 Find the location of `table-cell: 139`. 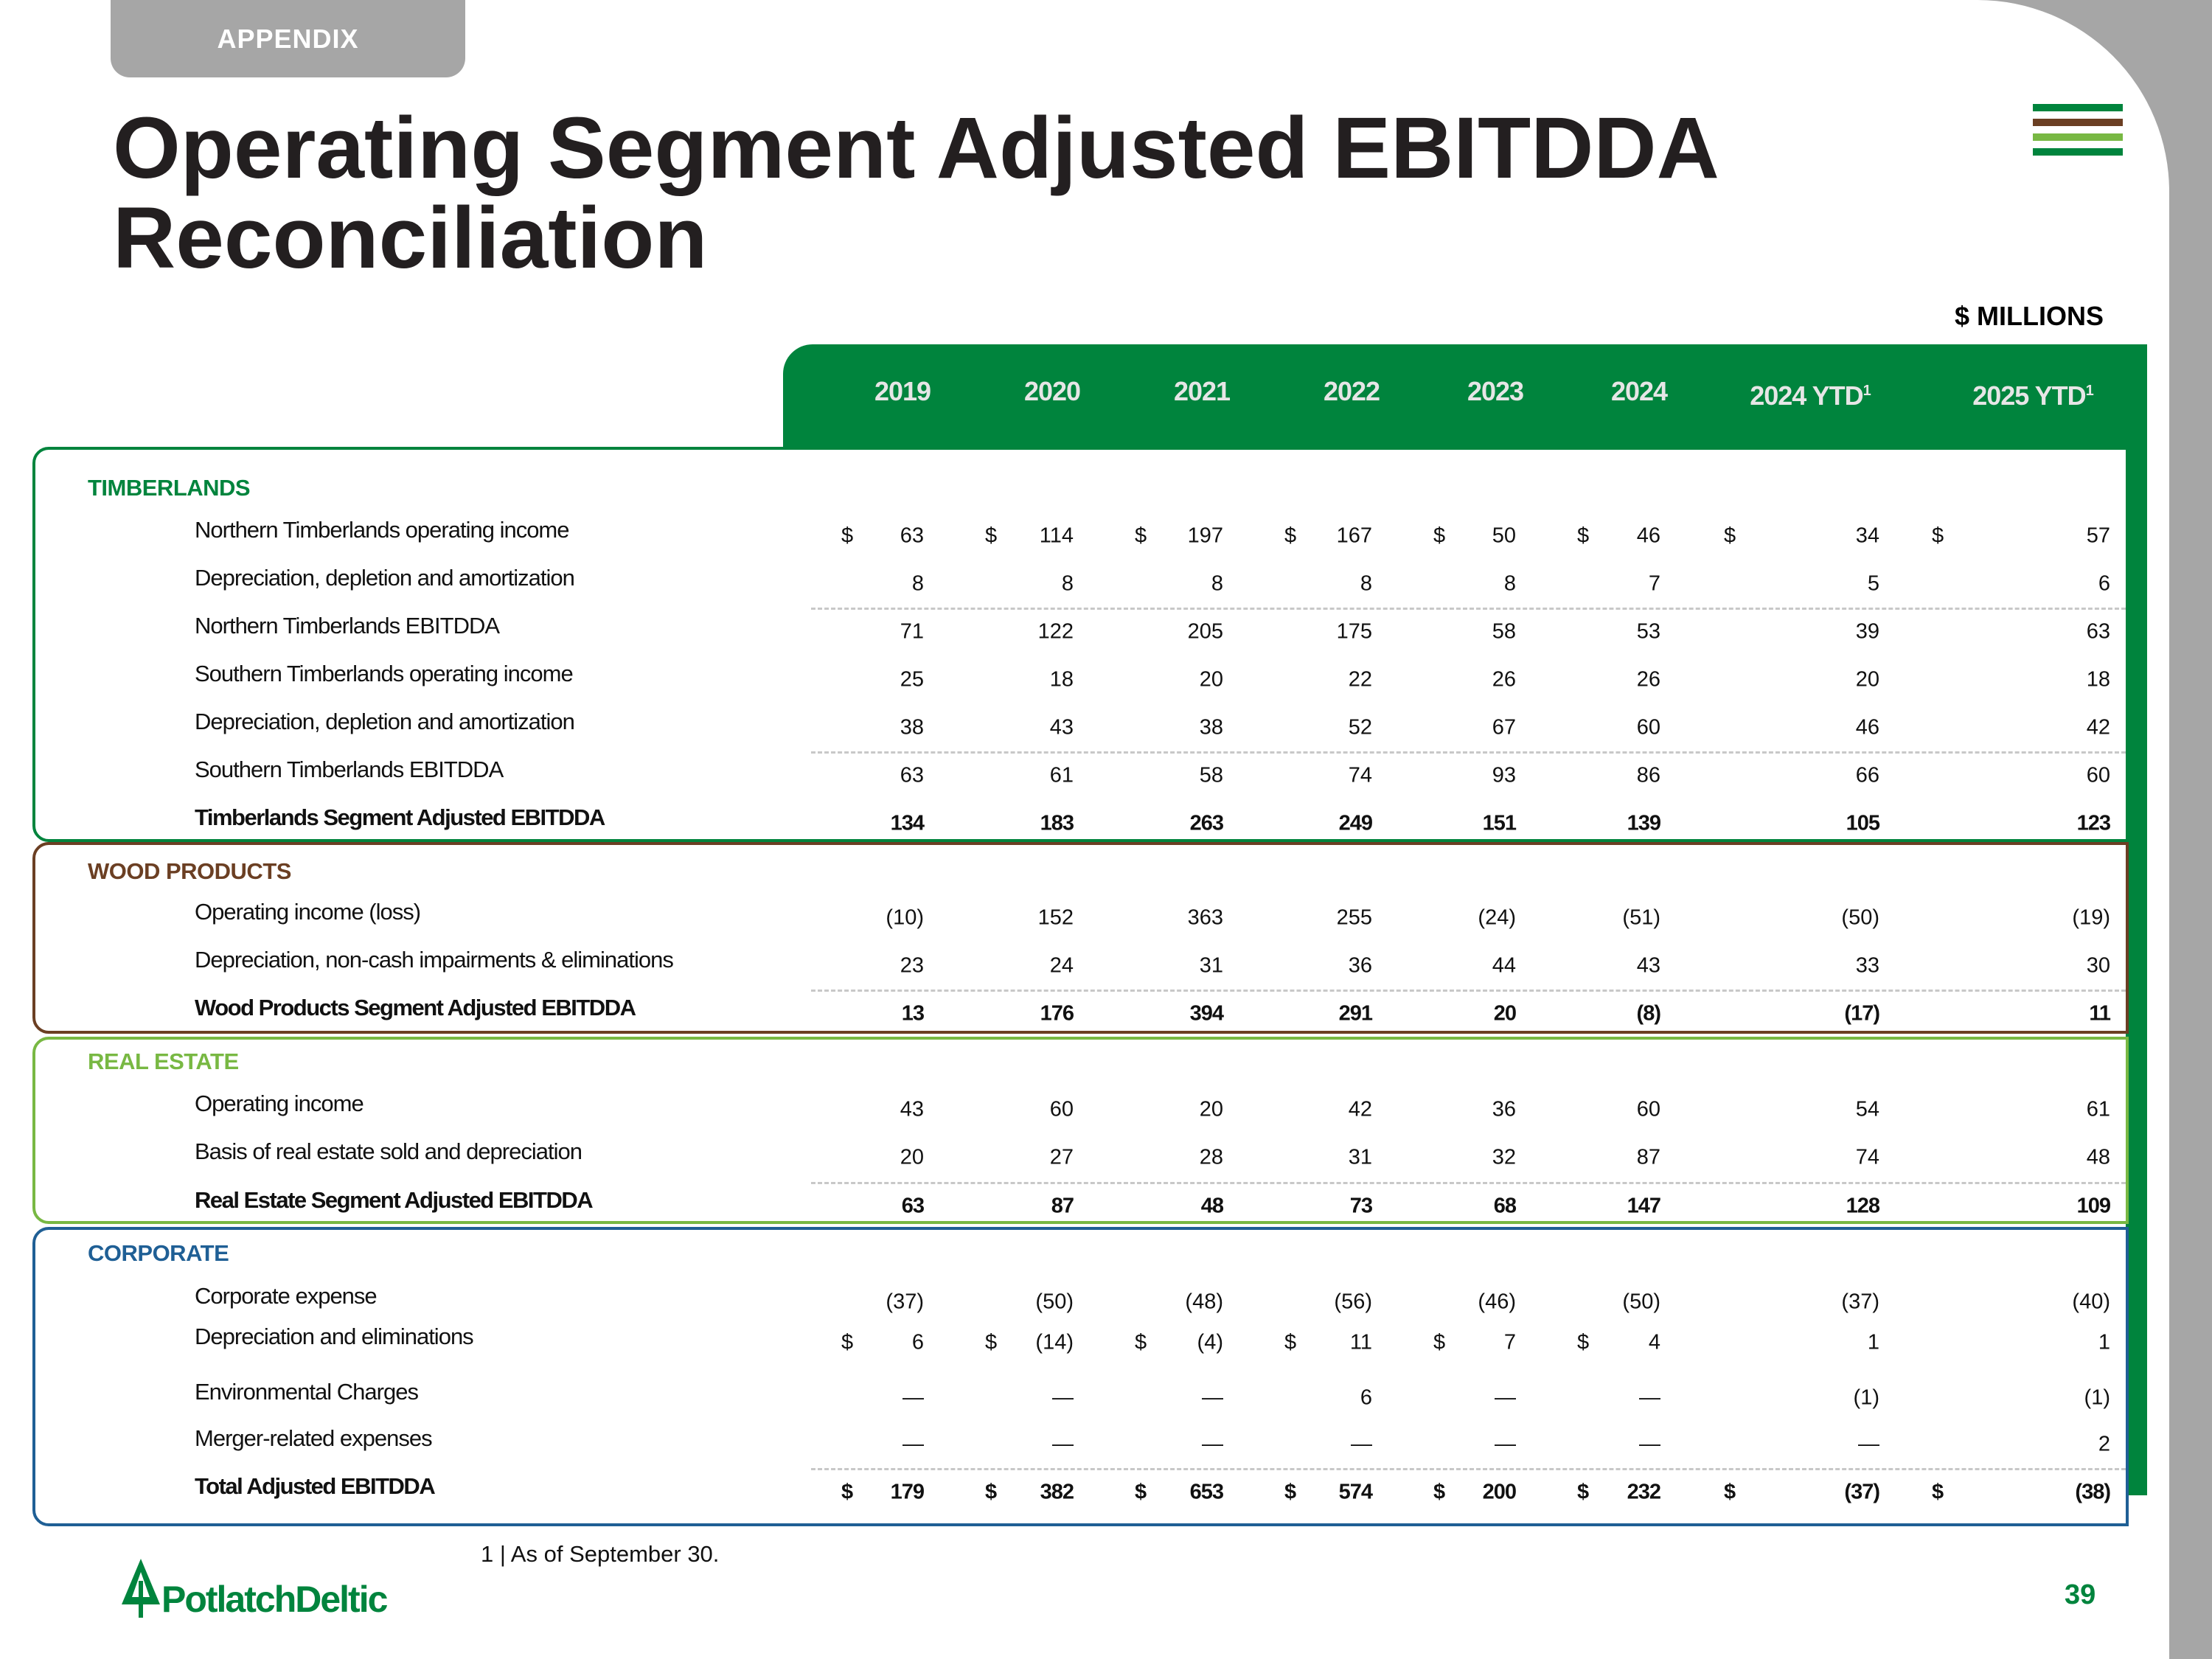

table-cell: 139 is located at coordinates (1644, 823).